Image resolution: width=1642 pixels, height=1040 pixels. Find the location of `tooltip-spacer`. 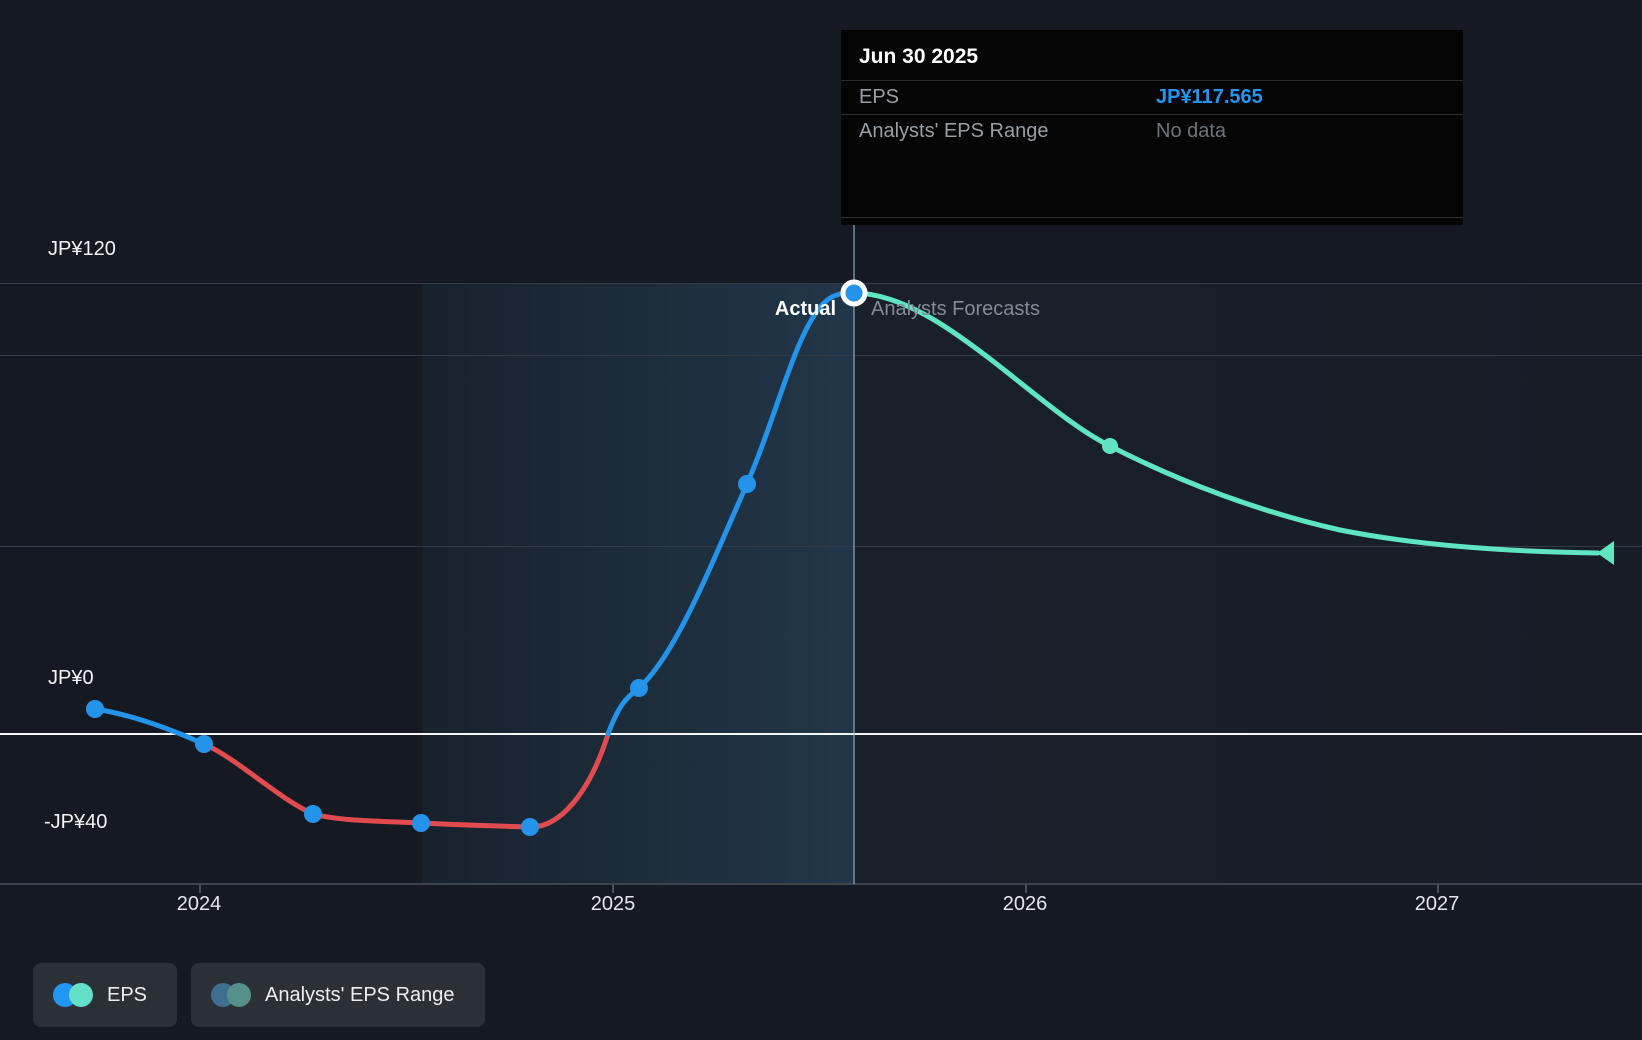

tooltip-spacer is located at coordinates (1152, 183).